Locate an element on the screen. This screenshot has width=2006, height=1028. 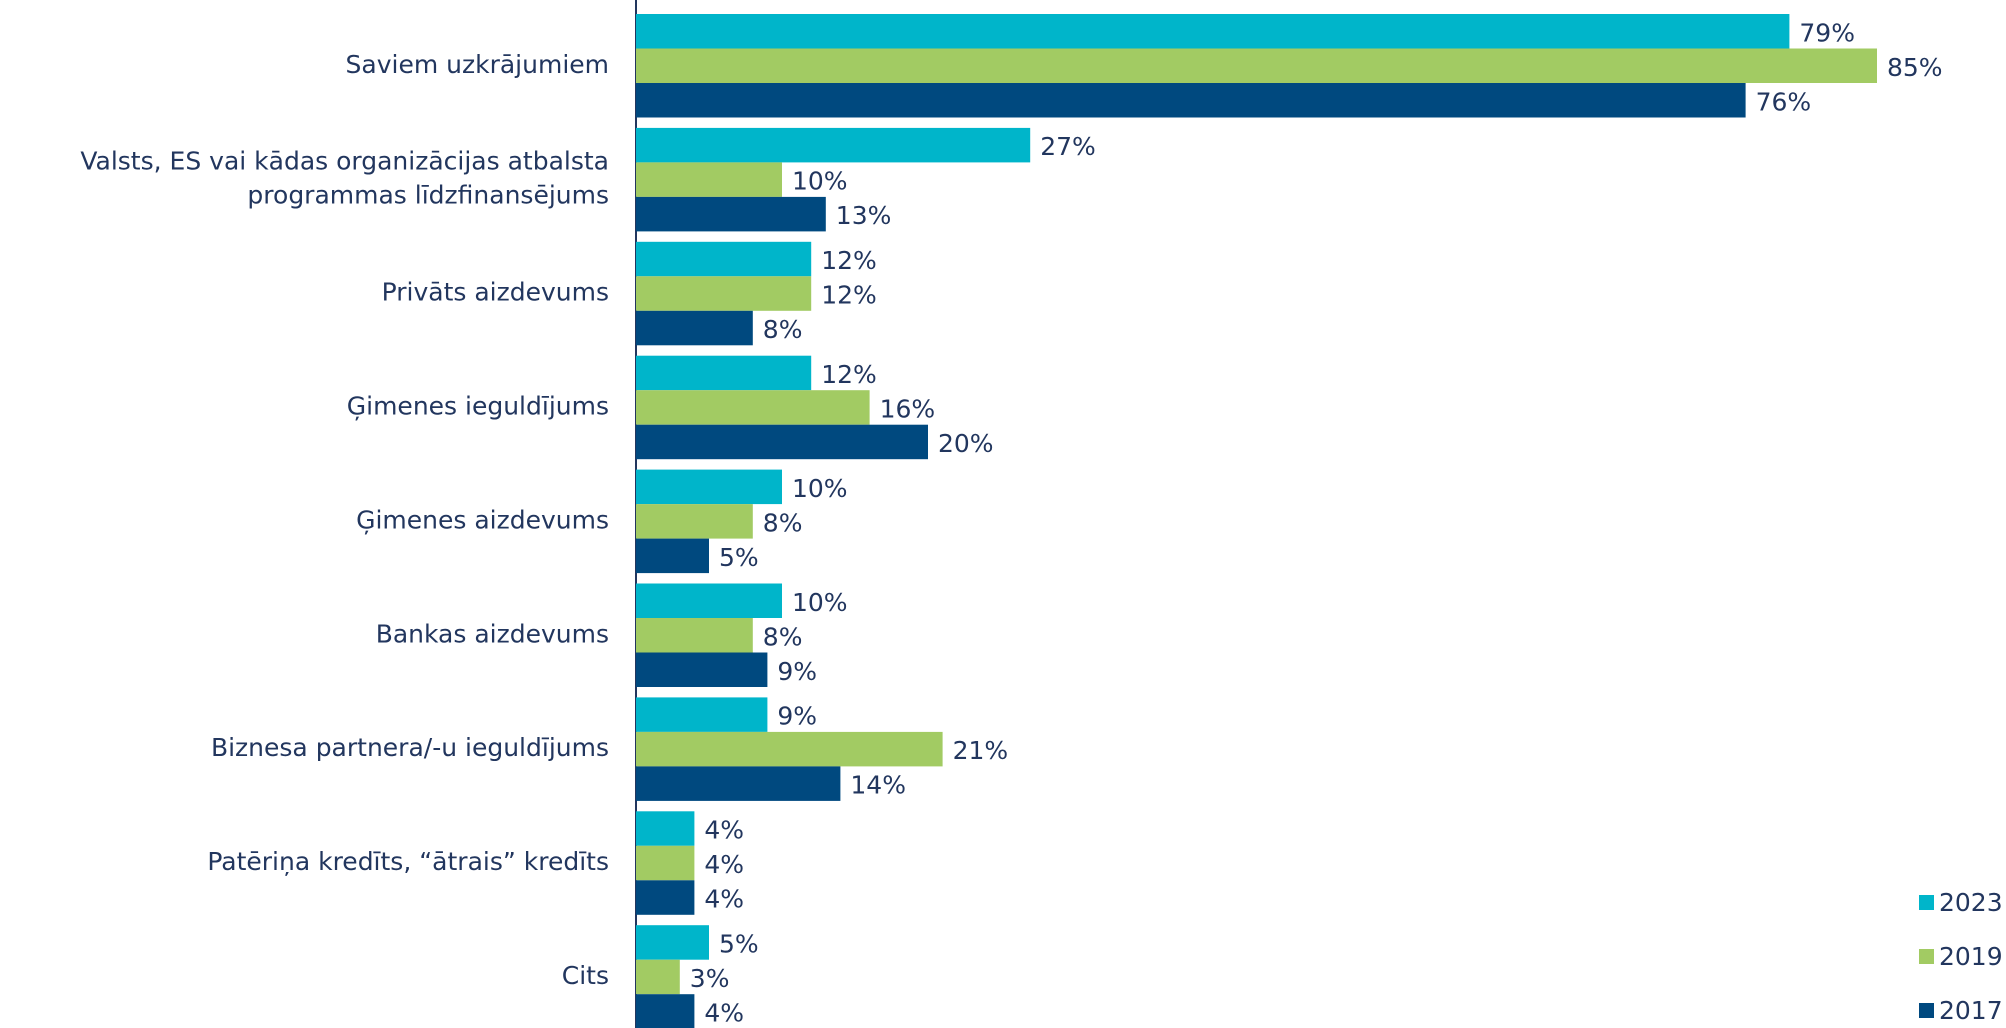
category-label: Ģimenes aizdevums is located at coordinates (482, 519).